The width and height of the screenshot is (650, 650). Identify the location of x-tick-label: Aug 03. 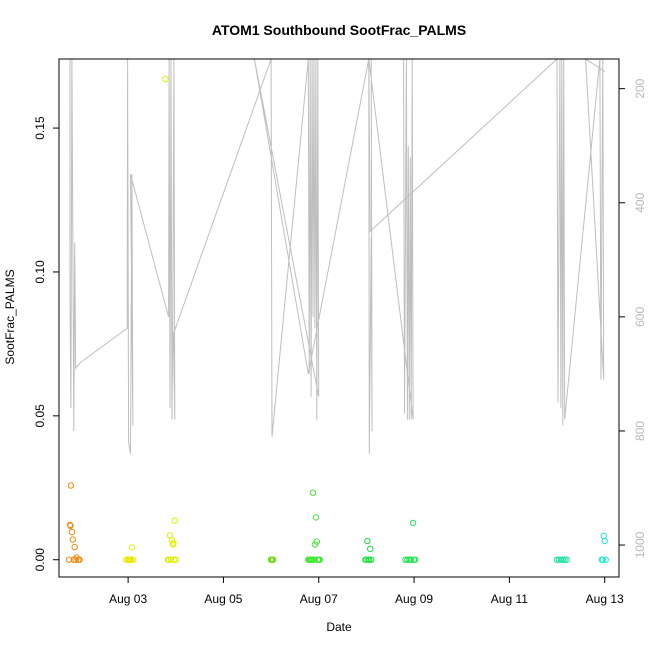
(128, 599).